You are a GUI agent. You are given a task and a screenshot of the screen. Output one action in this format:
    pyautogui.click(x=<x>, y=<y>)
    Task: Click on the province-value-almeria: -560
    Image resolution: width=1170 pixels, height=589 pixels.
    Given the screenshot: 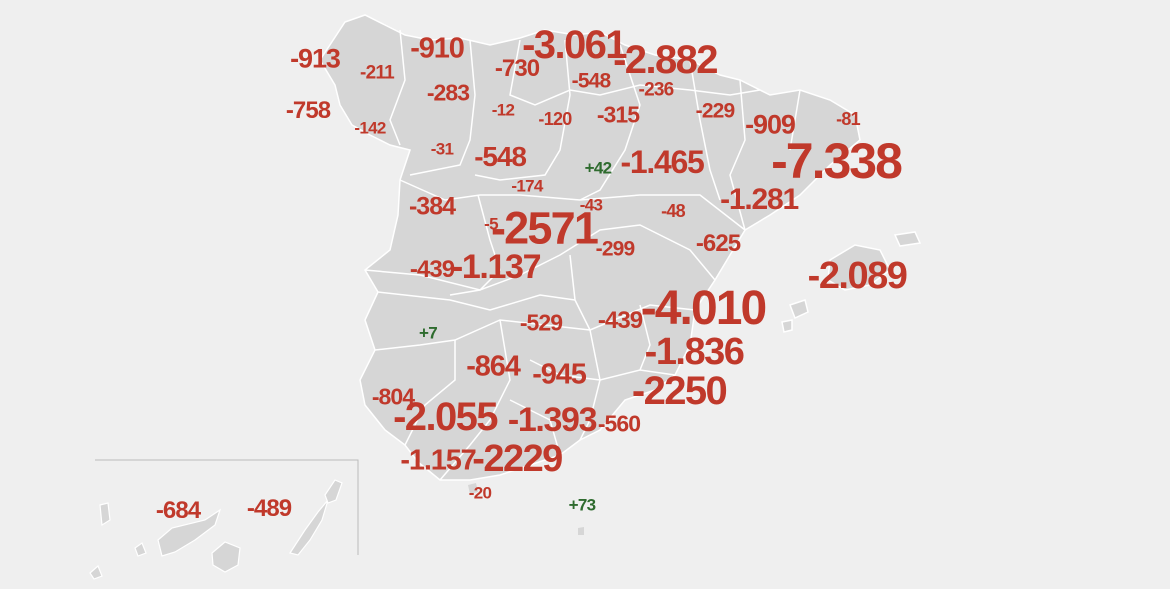 What is the action you would take?
    pyautogui.click(x=619, y=423)
    